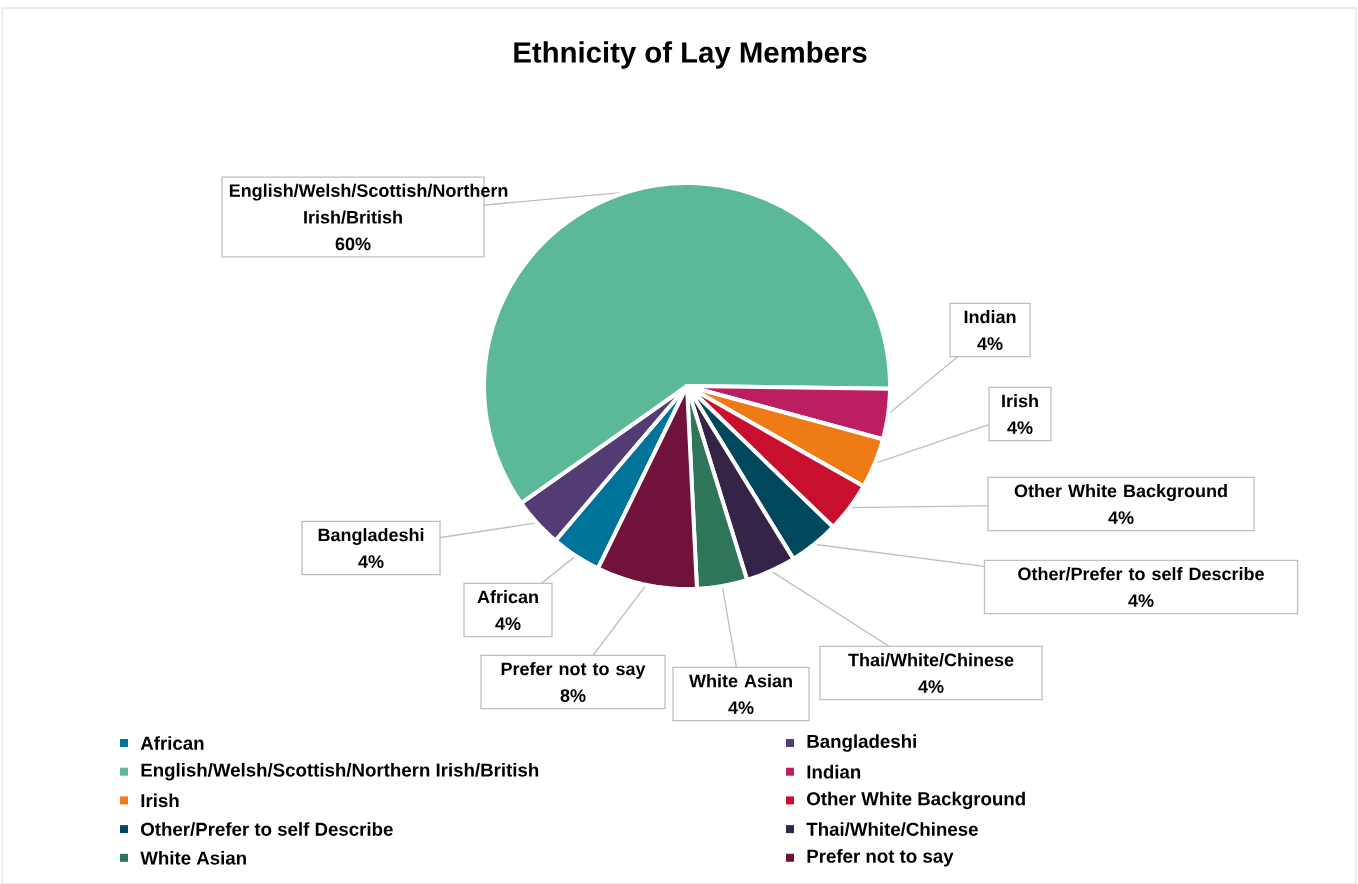  Describe the element at coordinates (193, 857) in the screenshot. I see `legend-label: White Asian` at that location.